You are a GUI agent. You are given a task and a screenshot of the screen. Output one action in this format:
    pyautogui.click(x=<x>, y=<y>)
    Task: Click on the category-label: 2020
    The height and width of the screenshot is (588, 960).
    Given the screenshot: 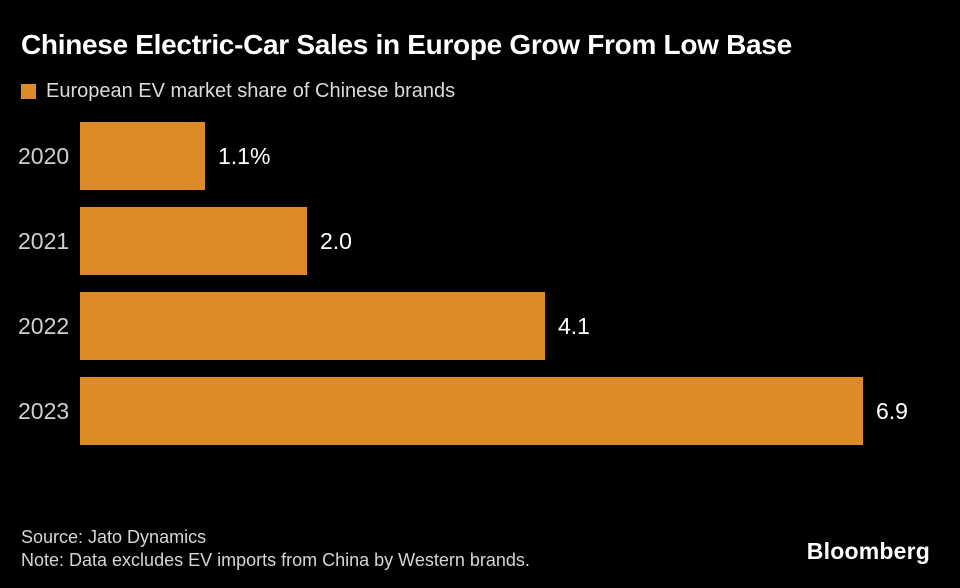 What is the action you would take?
    pyautogui.click(x=44, y=156)
    